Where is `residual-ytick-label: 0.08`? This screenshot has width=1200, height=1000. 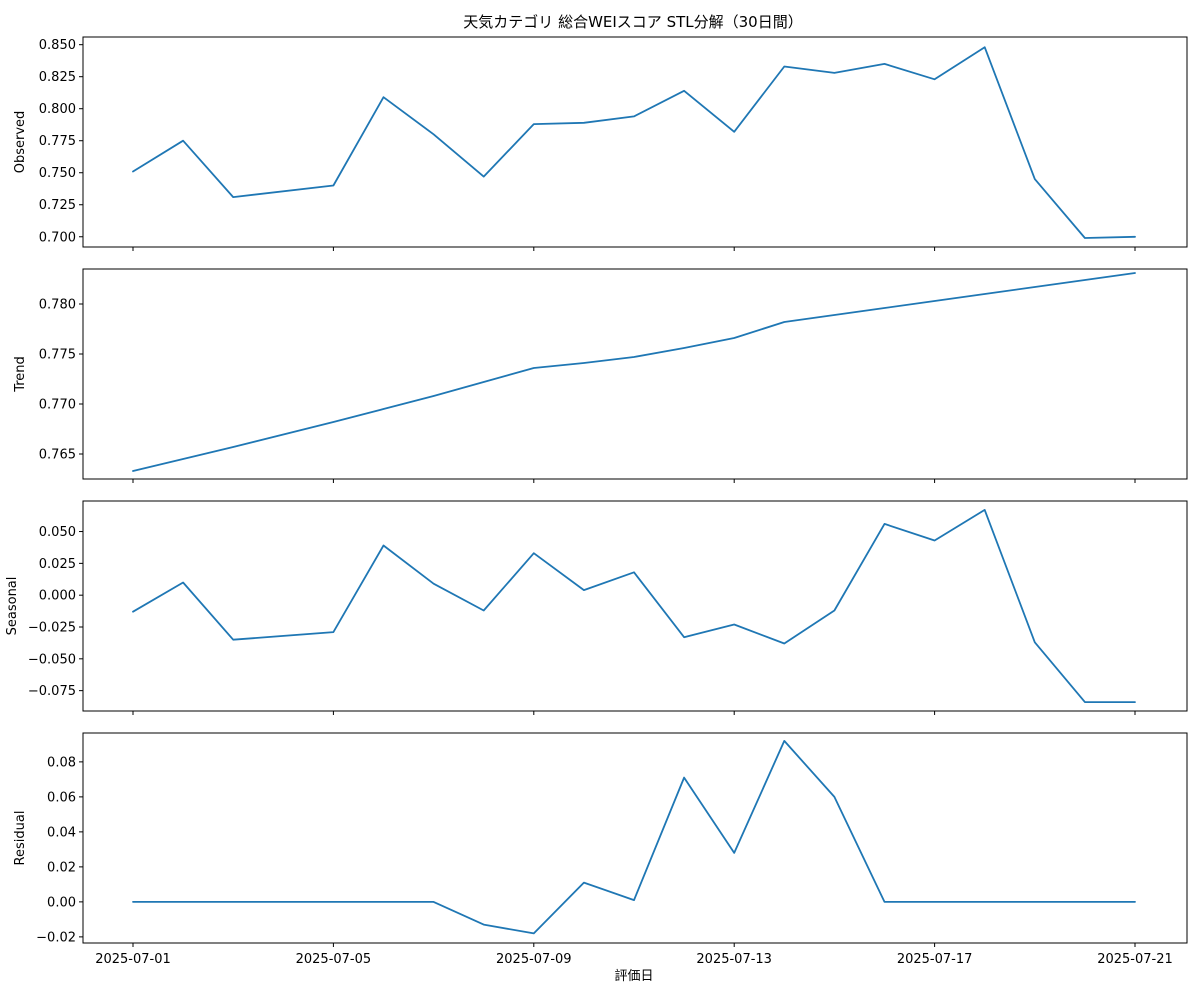
residual-ytick-label: 0.08 is located at coordinates (61, 762).